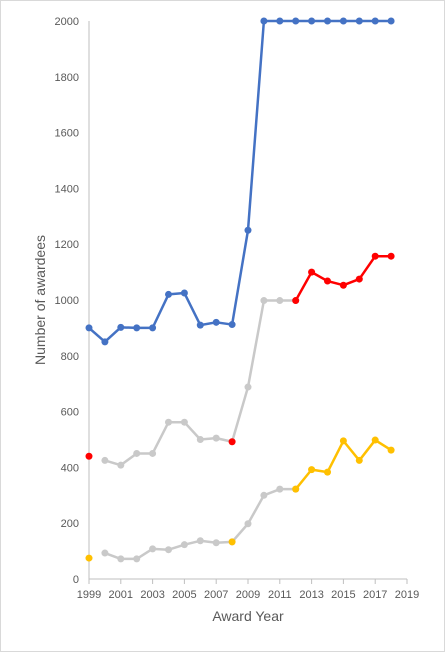 This screenshot has height=653, width=445. I want to click on y-tick-label: 1000, so click(67, 301).